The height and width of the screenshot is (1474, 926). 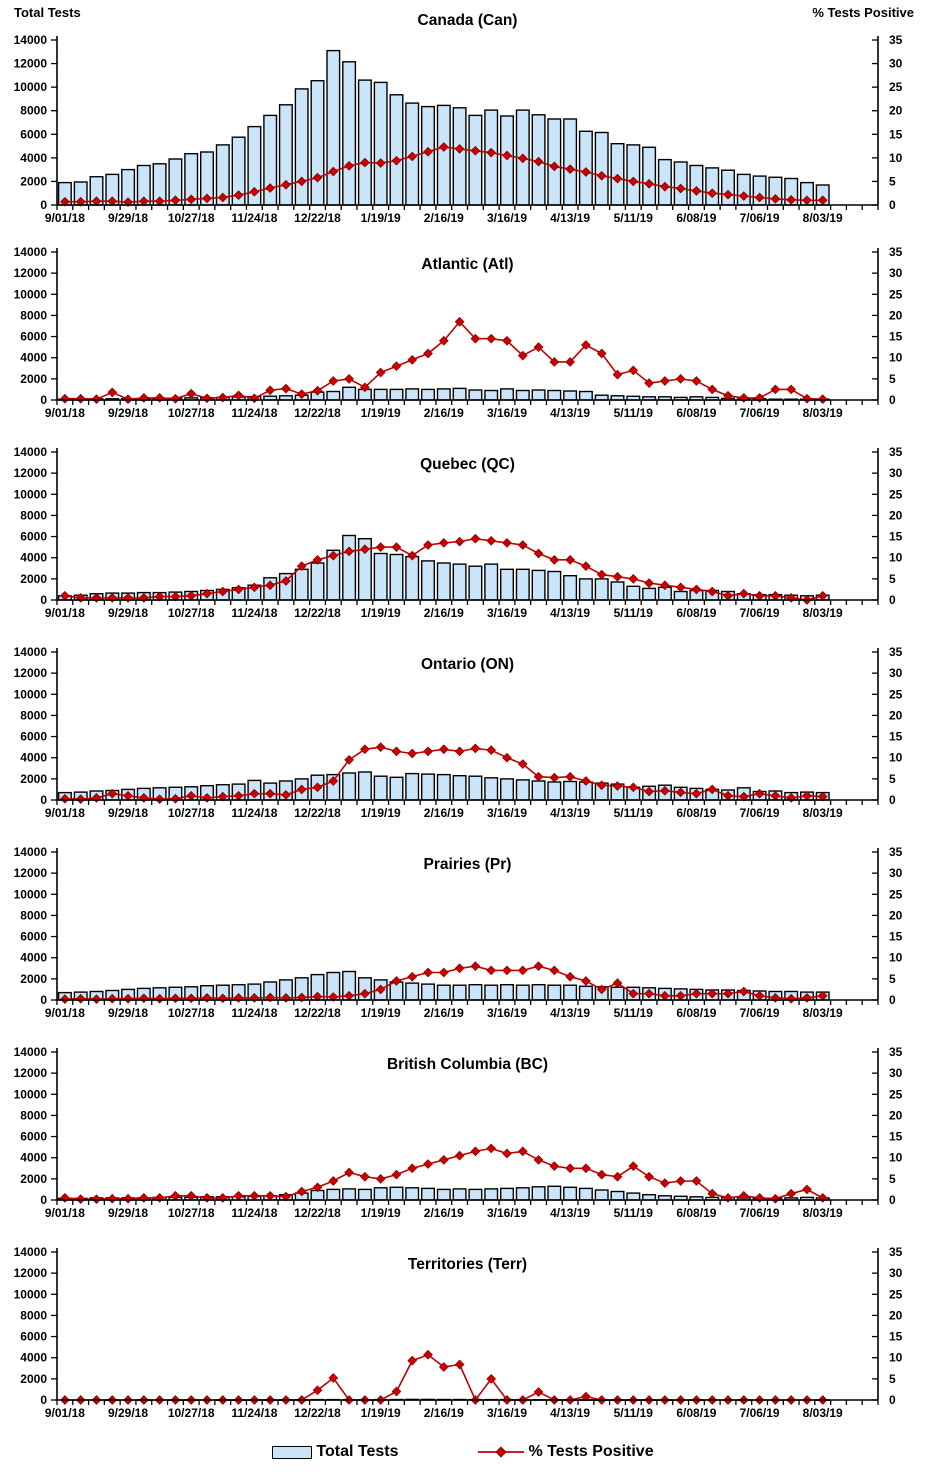 I want to click on pct-positive-line, so click(x=443, y=1377).